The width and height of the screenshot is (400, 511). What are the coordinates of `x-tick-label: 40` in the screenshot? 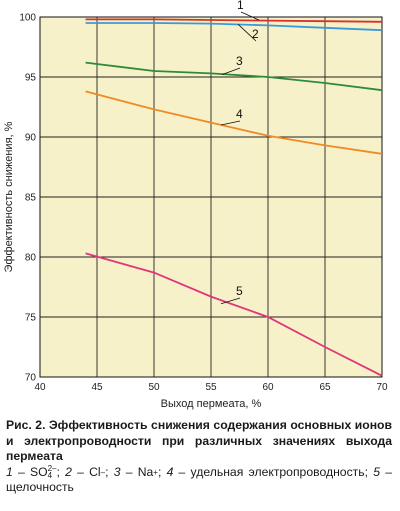 It's located at (40, 387).